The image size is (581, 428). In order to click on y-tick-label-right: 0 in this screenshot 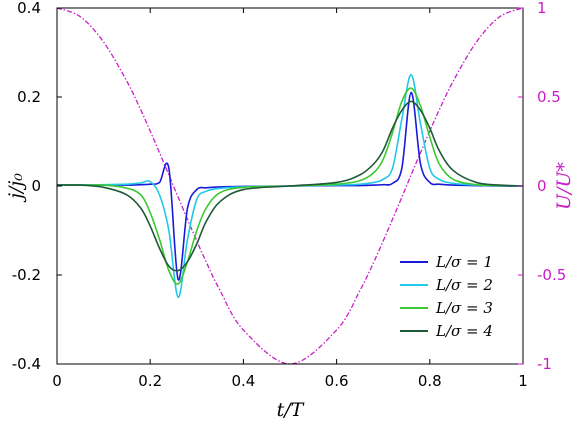, I will do `click(542, 186)`.